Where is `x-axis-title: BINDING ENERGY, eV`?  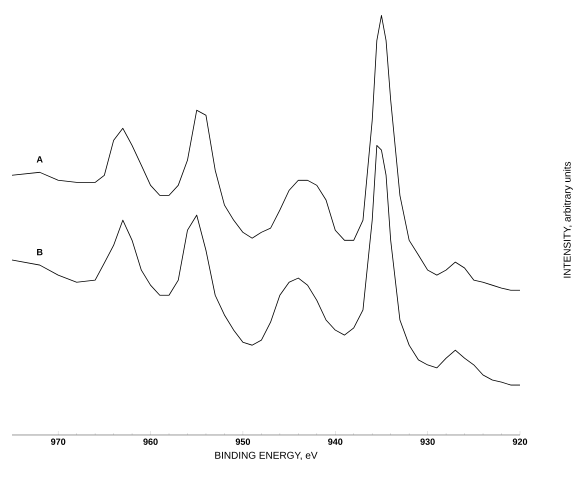 x-axis-title: BINDING ENERGY, eV is located at coordinates (266, 456).